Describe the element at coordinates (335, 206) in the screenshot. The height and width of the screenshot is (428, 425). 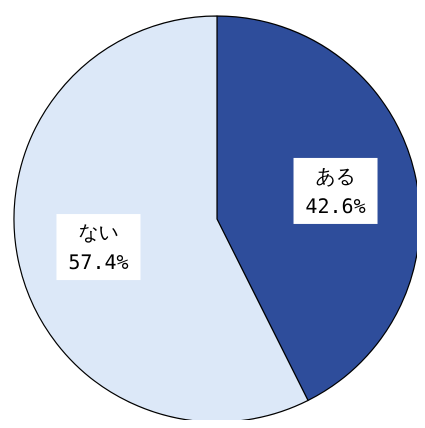
I see `data-label: 42.6%` at that location.